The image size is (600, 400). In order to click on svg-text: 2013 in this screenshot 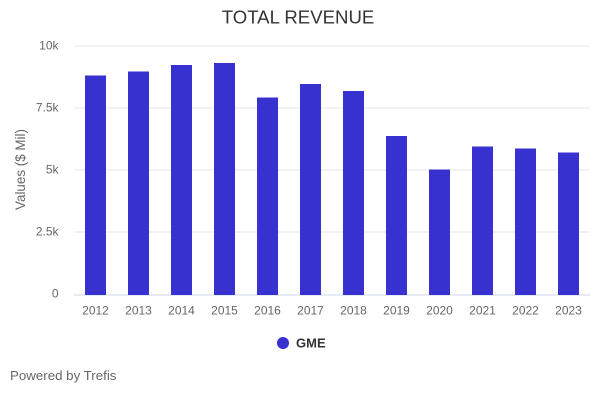, I will do `click(138, 311)`.